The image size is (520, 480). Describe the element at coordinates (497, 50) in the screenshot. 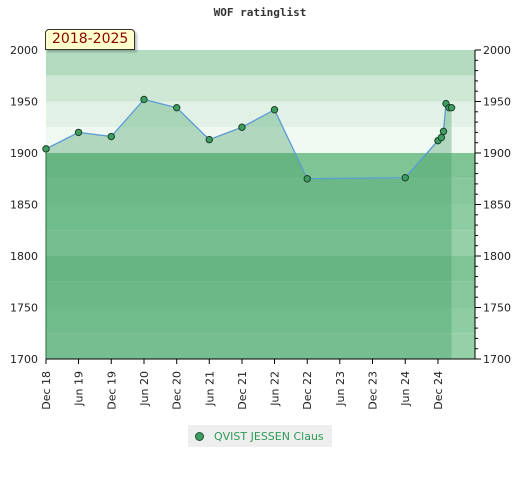

I see `y-tick-label-right: 2000` at that location.